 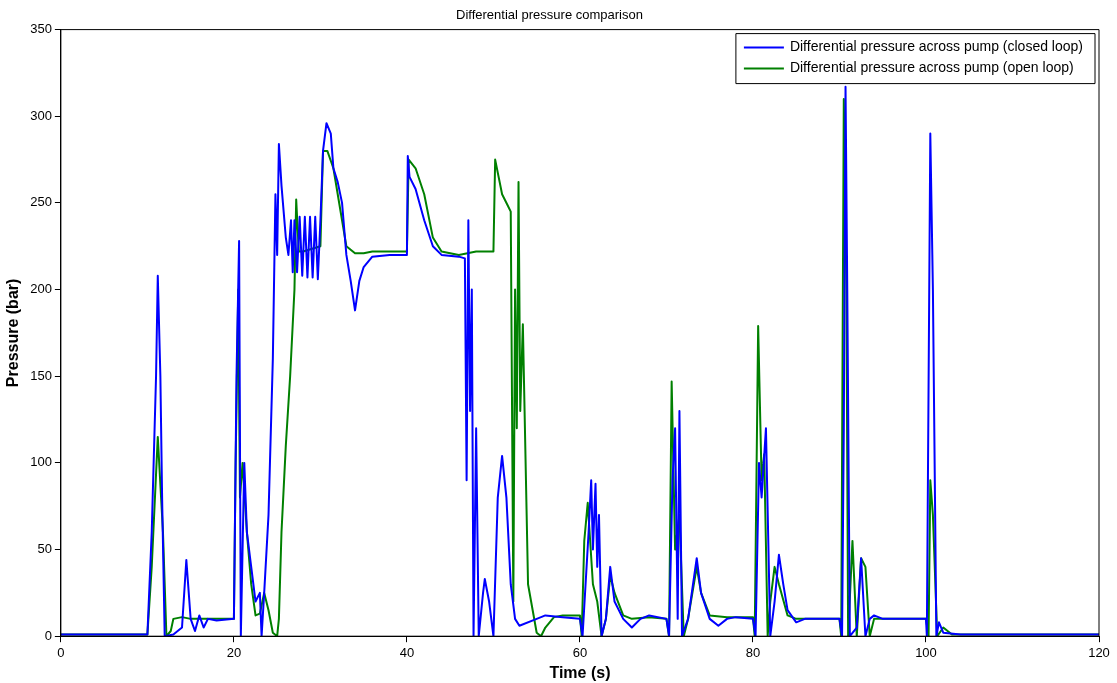 What do you see at coordinates (48, 635) in the screenshot?
I see `y-tick-label: 0` at bounding box center [48, 635].